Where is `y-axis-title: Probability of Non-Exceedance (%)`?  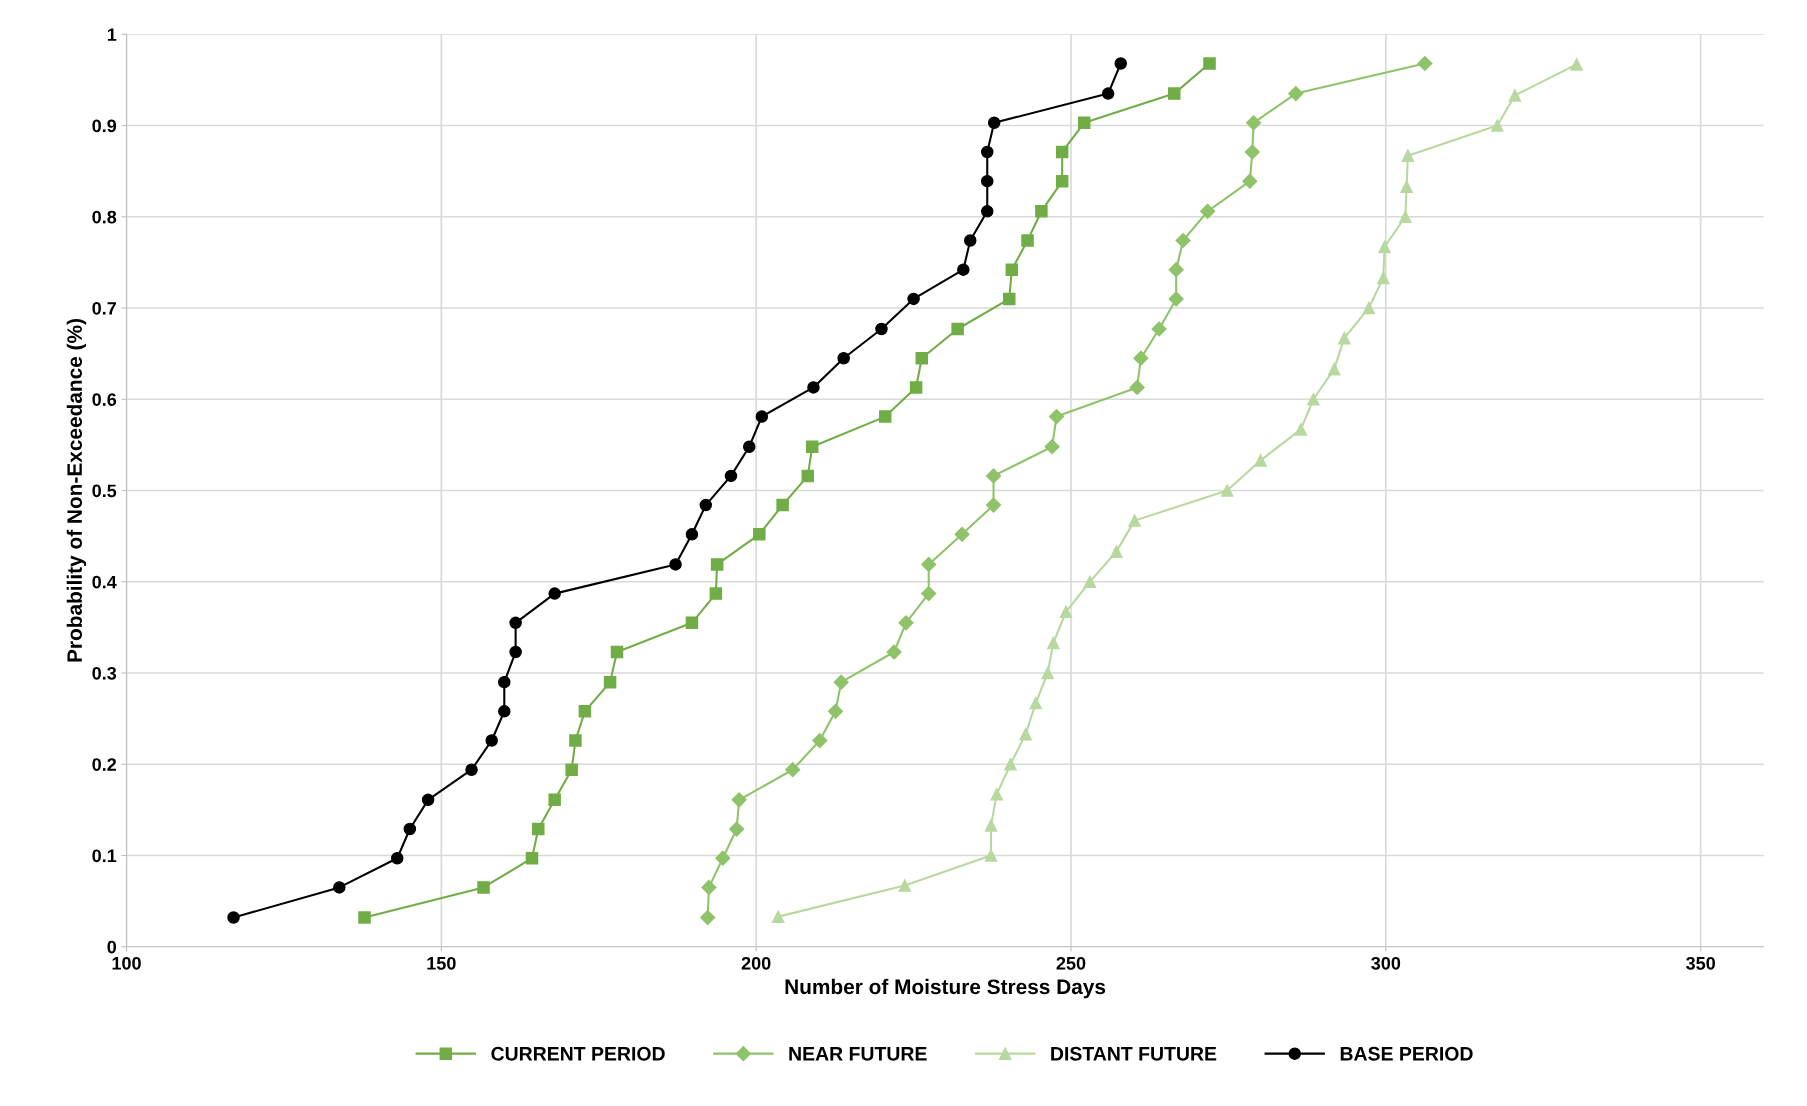 y-axis-title: Probability of Non-Exceedance (%) is located at coordinates (76, 490).